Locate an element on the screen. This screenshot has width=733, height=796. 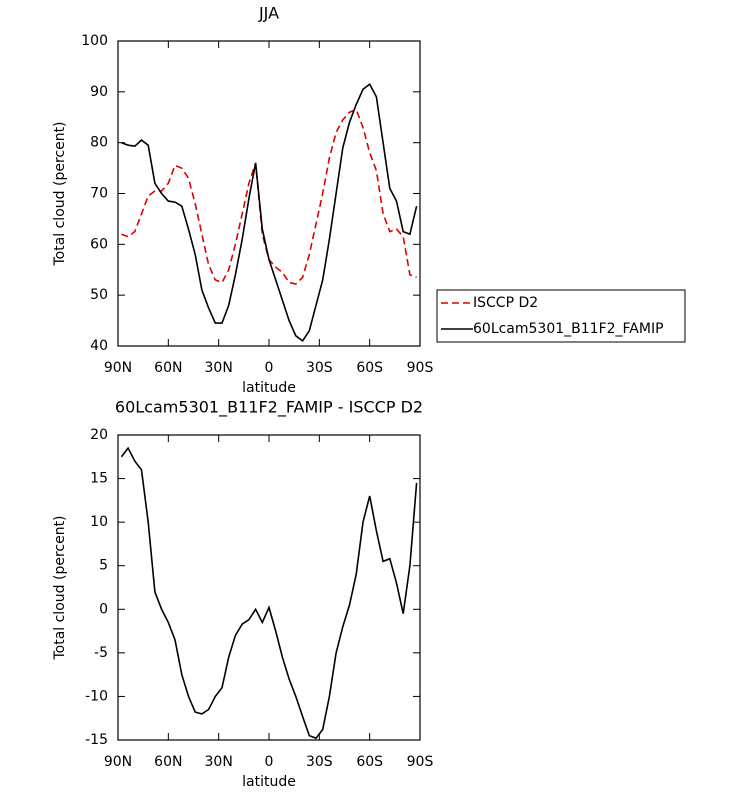
y-tick-label: 50 is located at coordinates (99, 295).